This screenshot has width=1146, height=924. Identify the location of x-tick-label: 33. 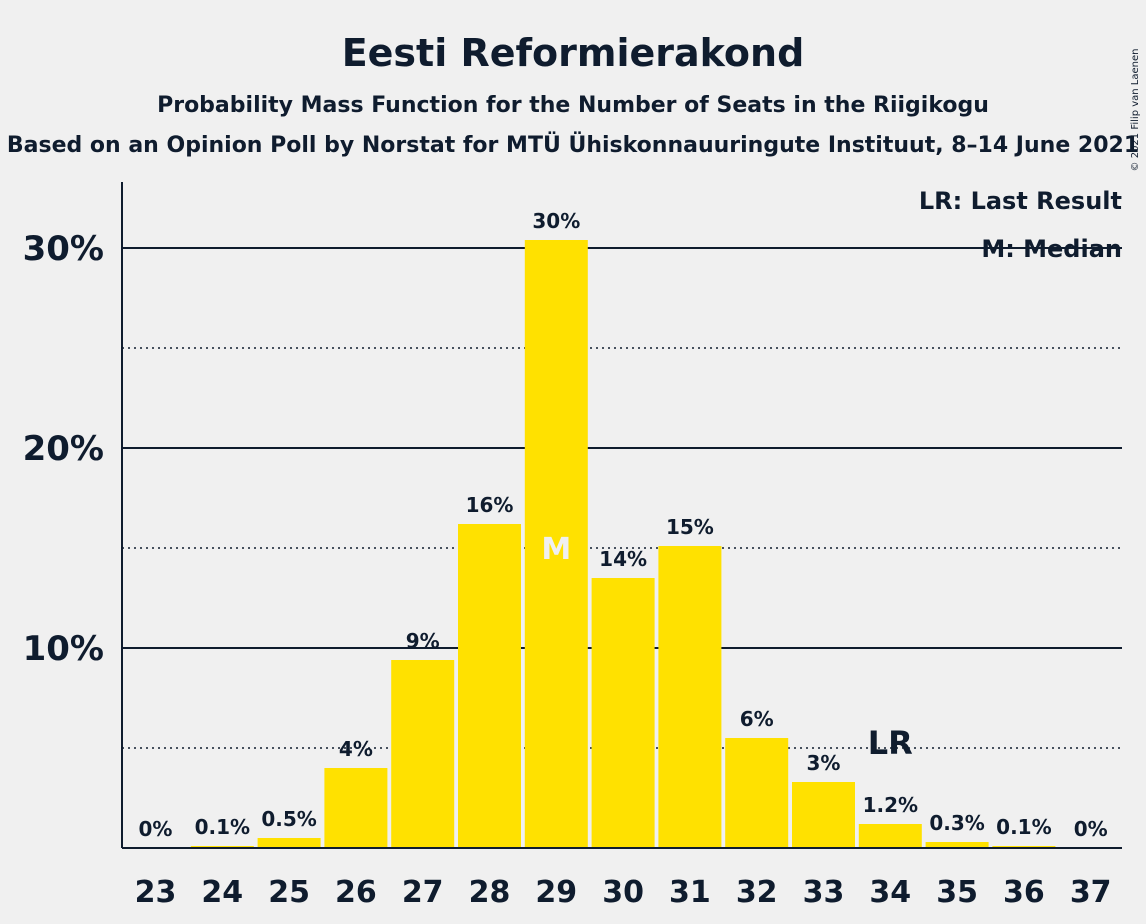
(824, 892).